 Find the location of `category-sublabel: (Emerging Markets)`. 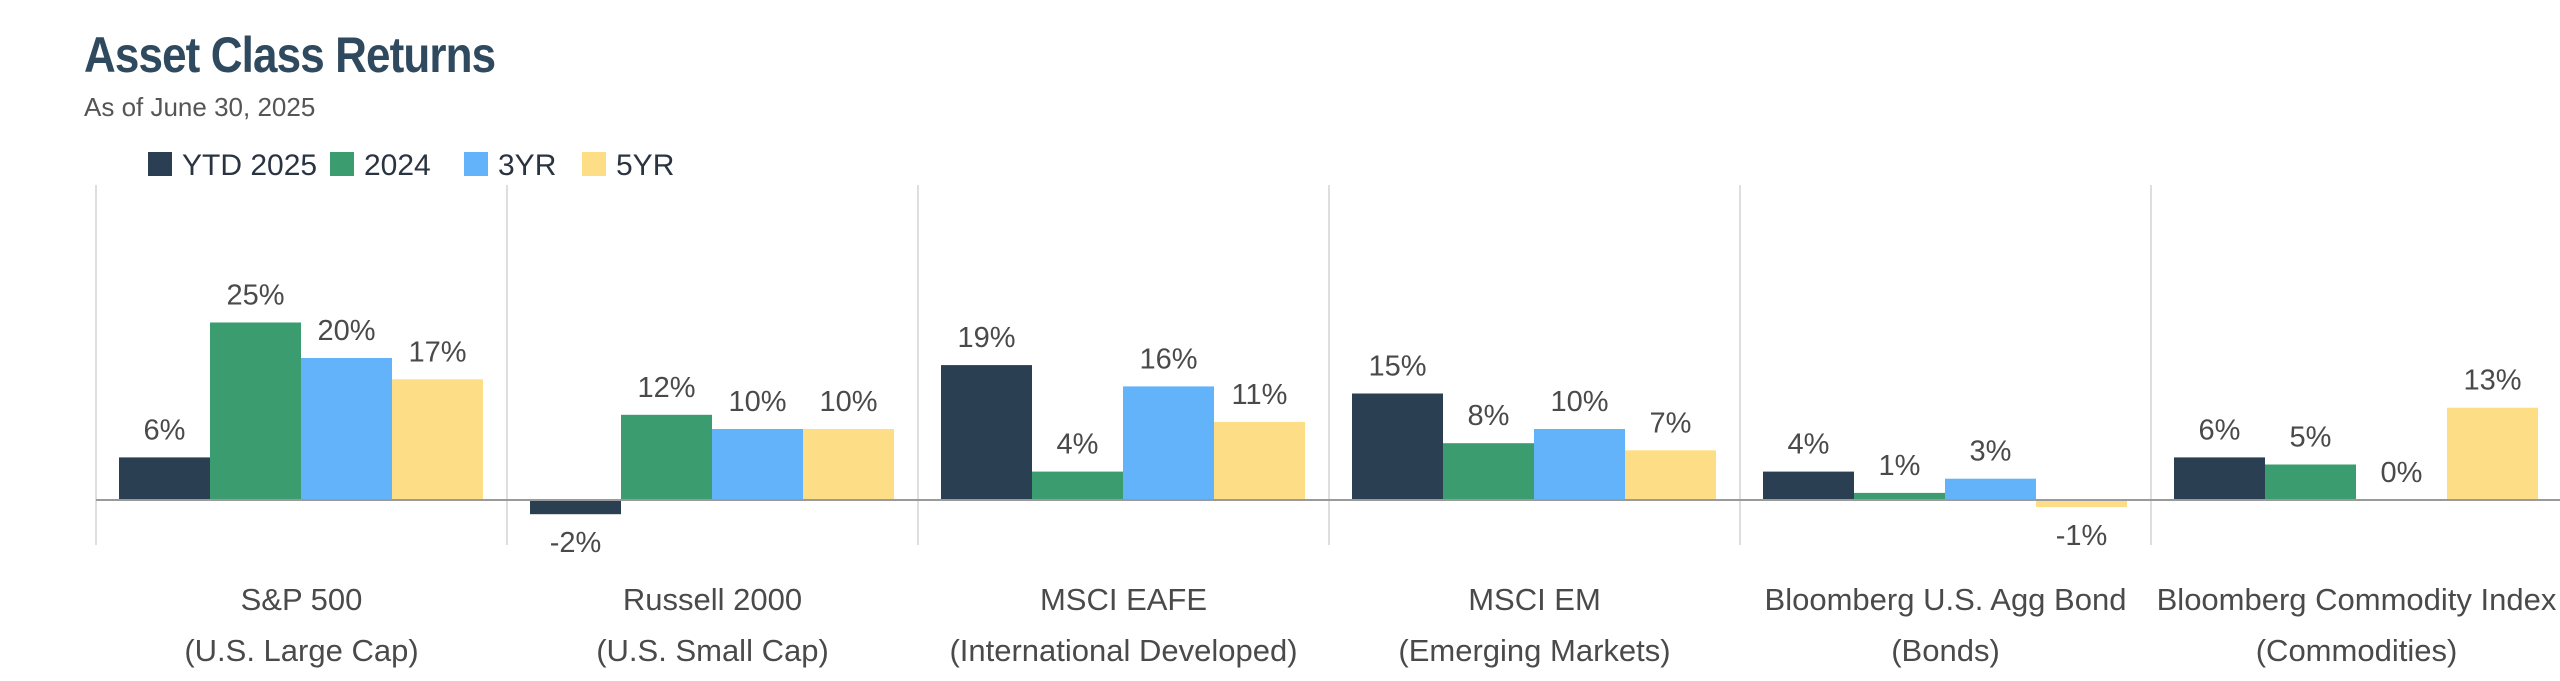

category-sublabel: (Emerging Markets) is located at coordinates (1534, 650).